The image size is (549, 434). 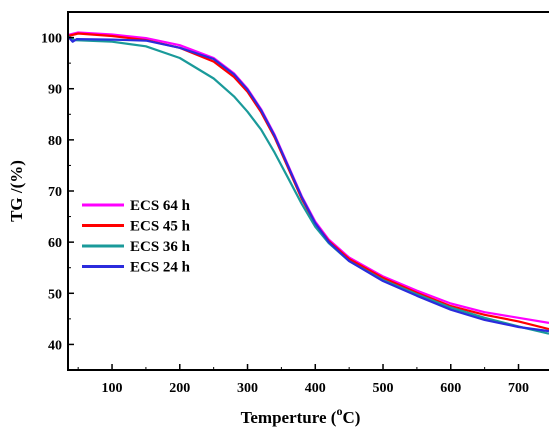 What do you see at coordinates (160, 247) in the screenshot?
I see `legend-label: ECS 36 h` at bounding box center [160, 247].